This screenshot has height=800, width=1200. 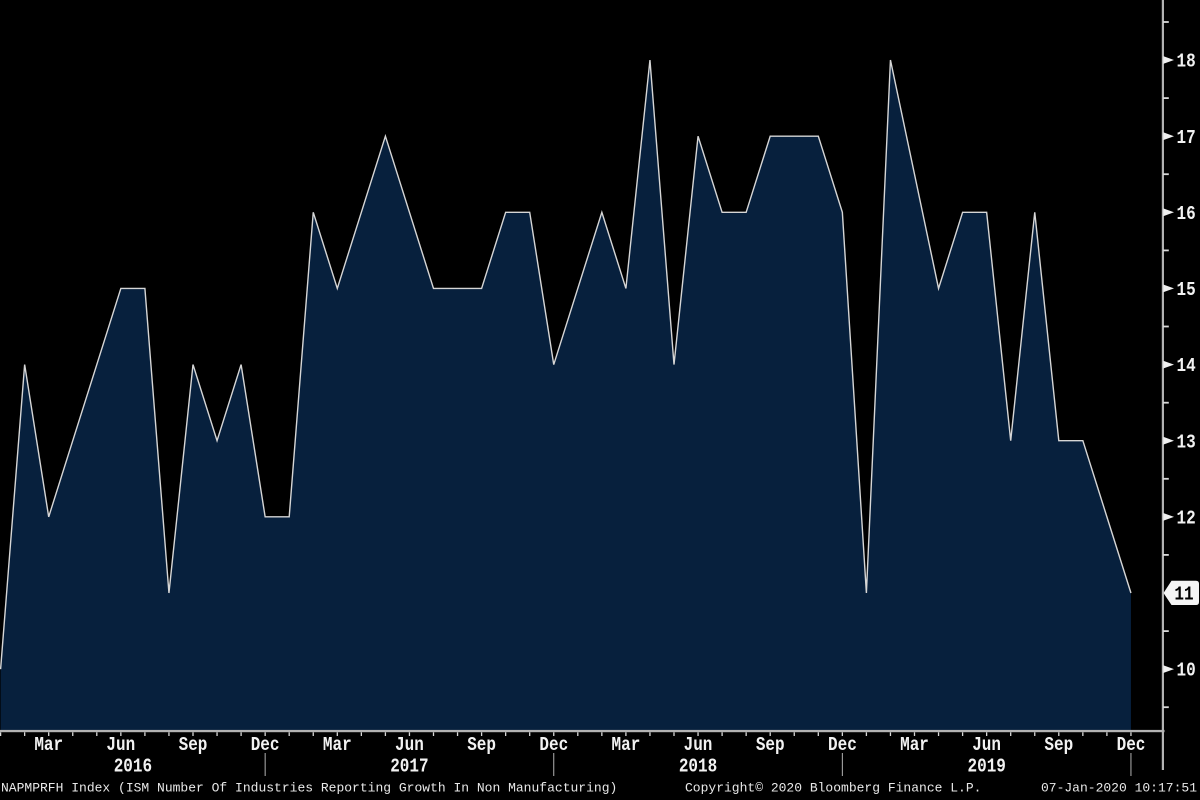 What do you see at coordinates (1186, 62) in the screenshot?
I see `svg-text: 18` at bounding box center [1186, 62].